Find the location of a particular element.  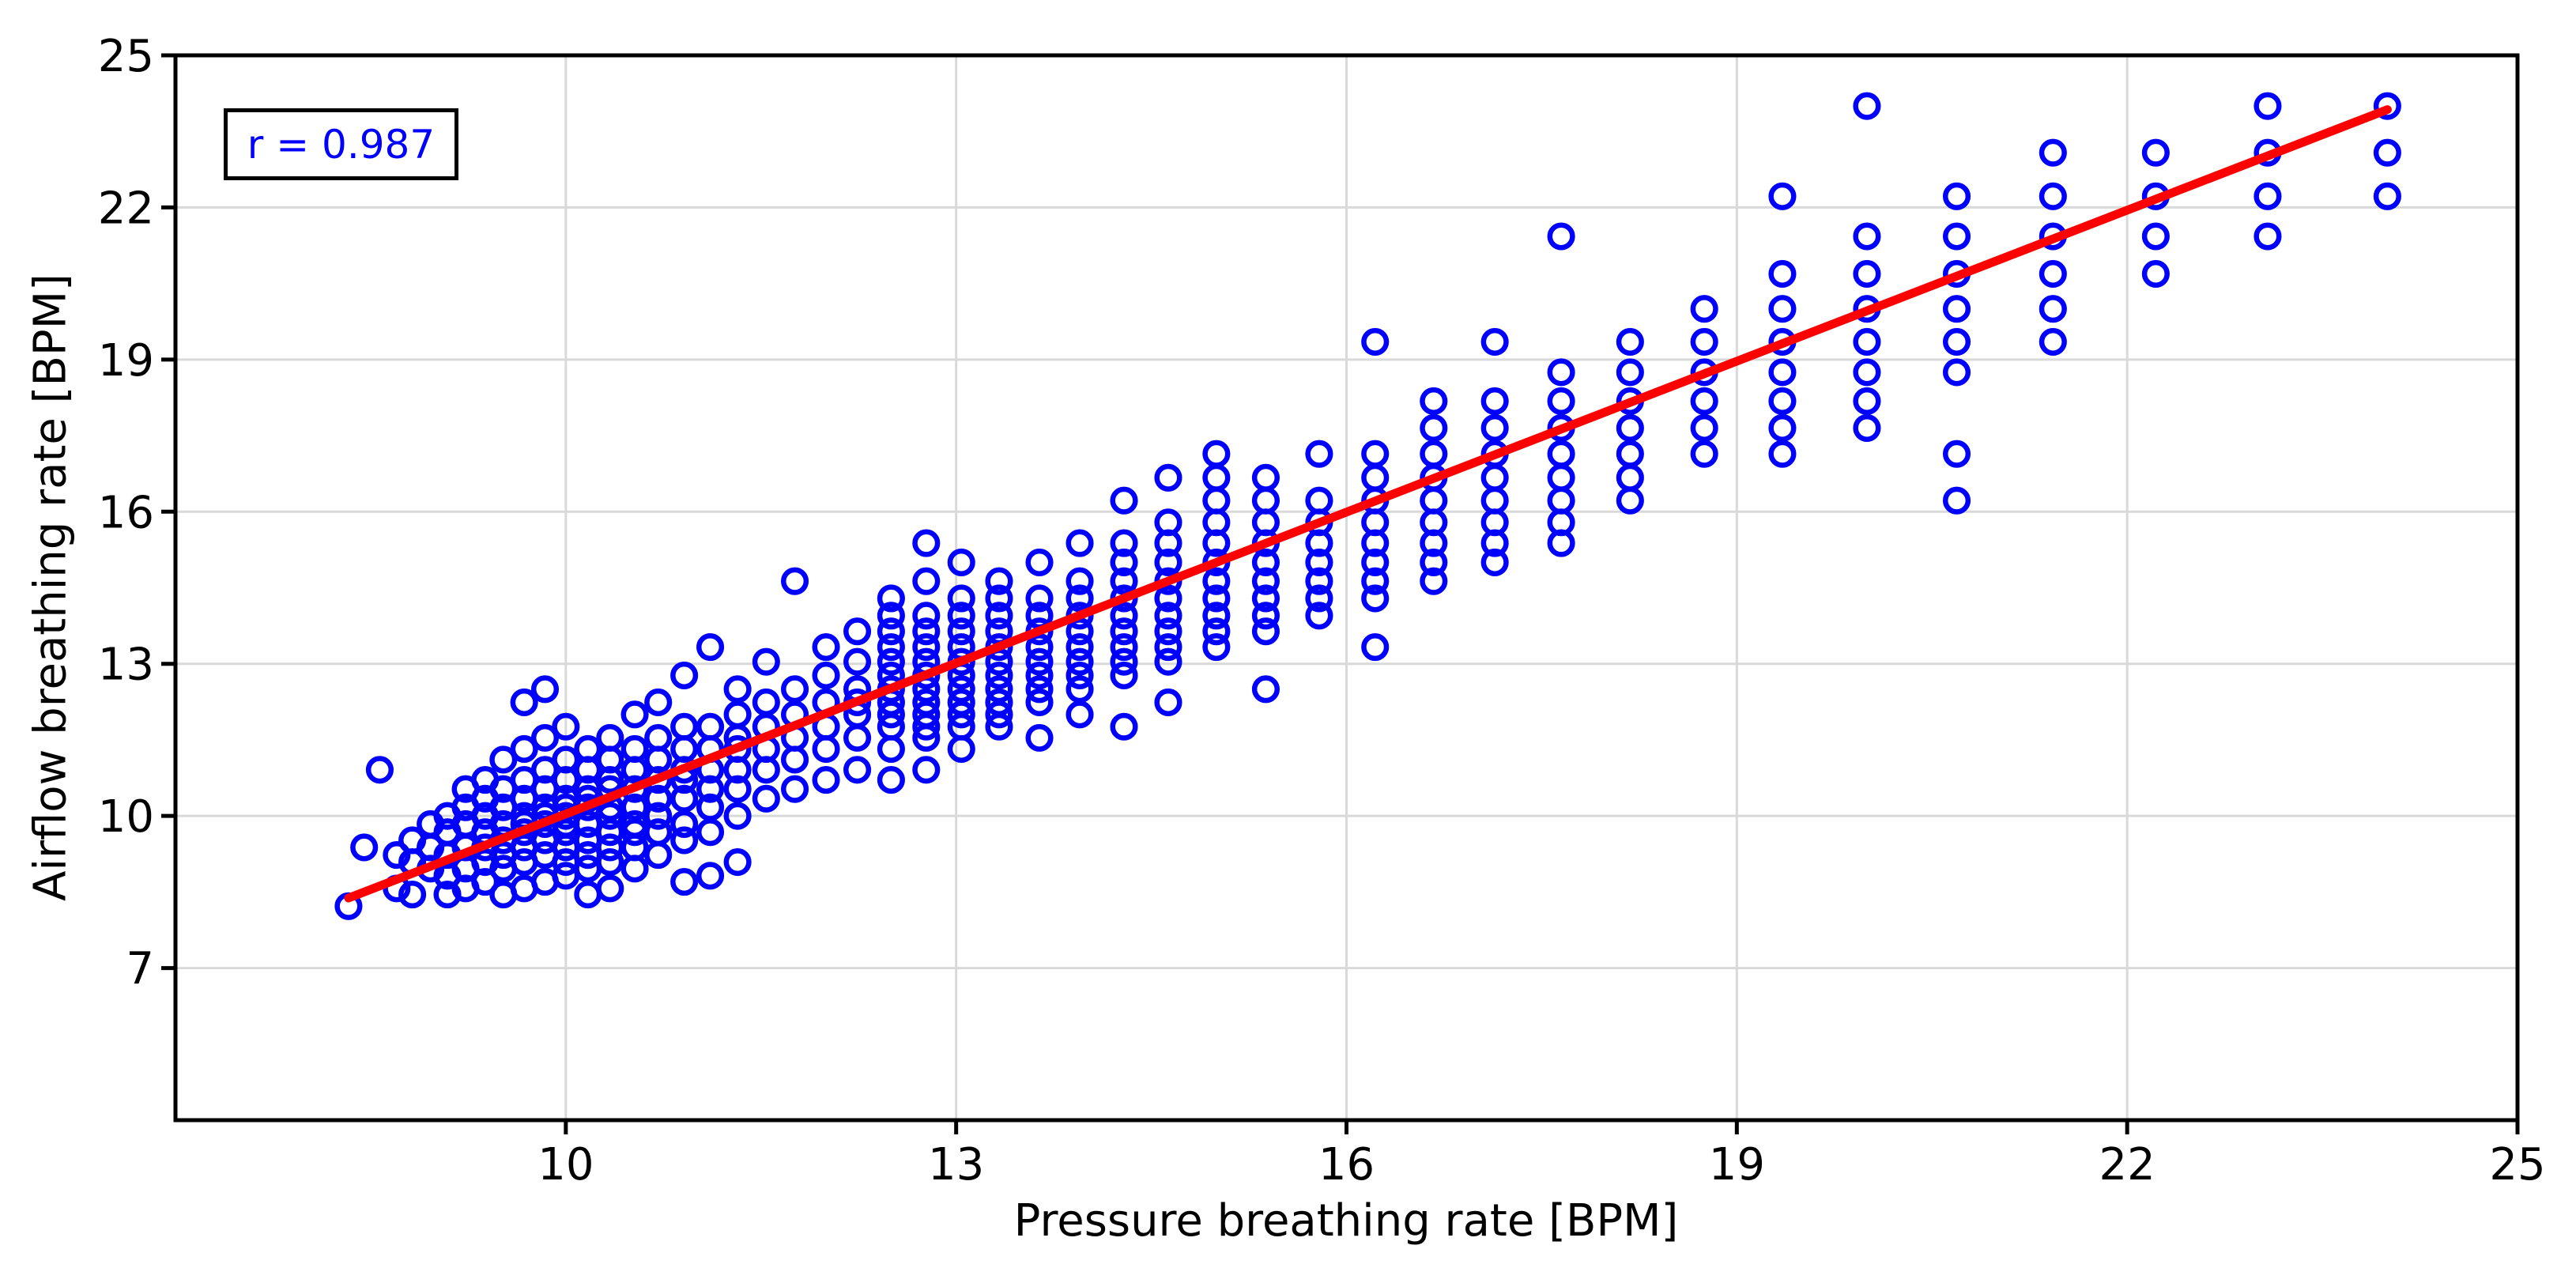

y-tick-label: 25 is located at coordinates (126, 57).